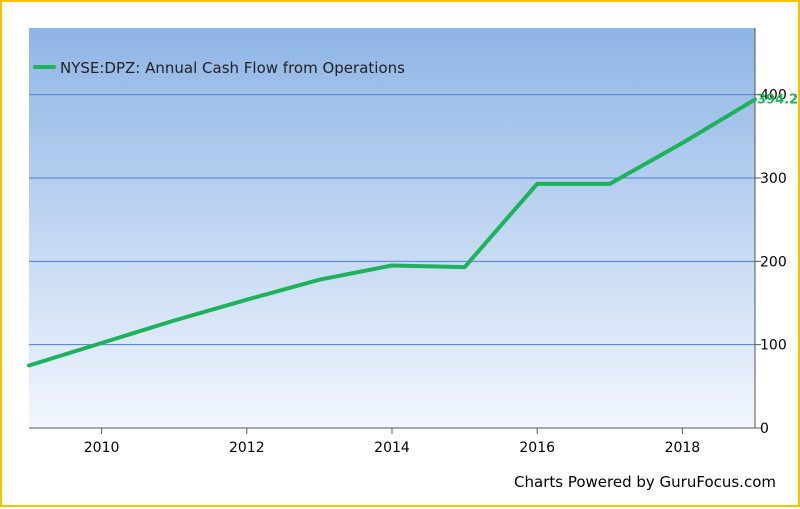  I want to click on x-tick-label: 2012, so click(247, 448).